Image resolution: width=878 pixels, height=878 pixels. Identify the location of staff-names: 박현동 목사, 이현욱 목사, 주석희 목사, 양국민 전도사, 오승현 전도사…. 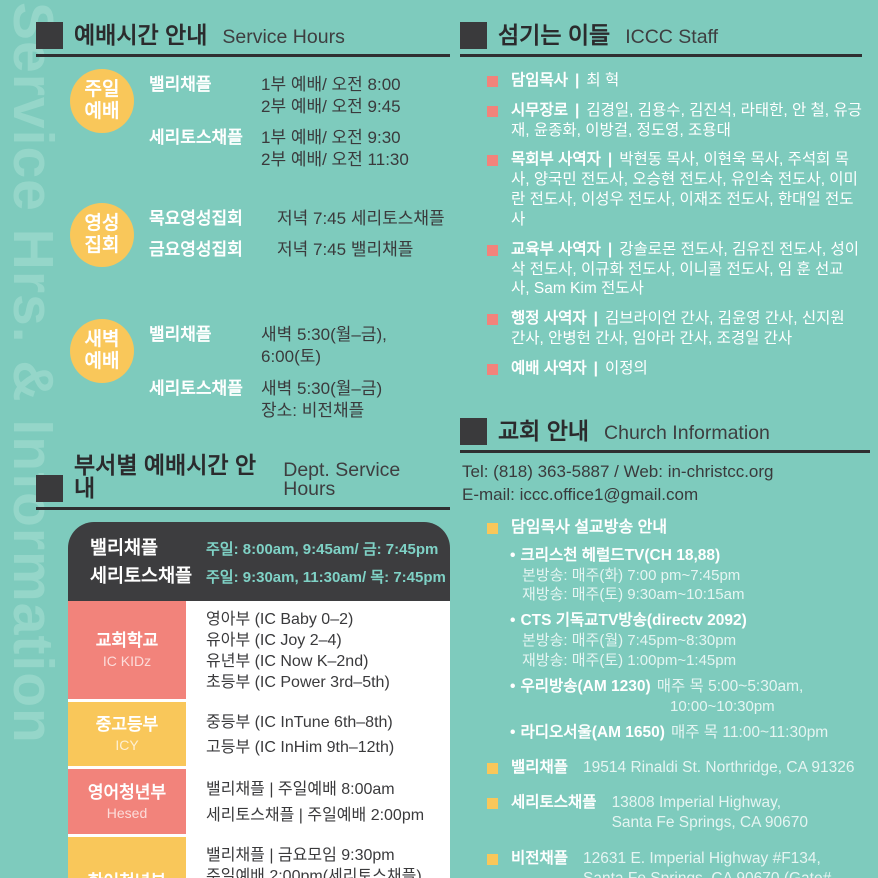
(684, 189).